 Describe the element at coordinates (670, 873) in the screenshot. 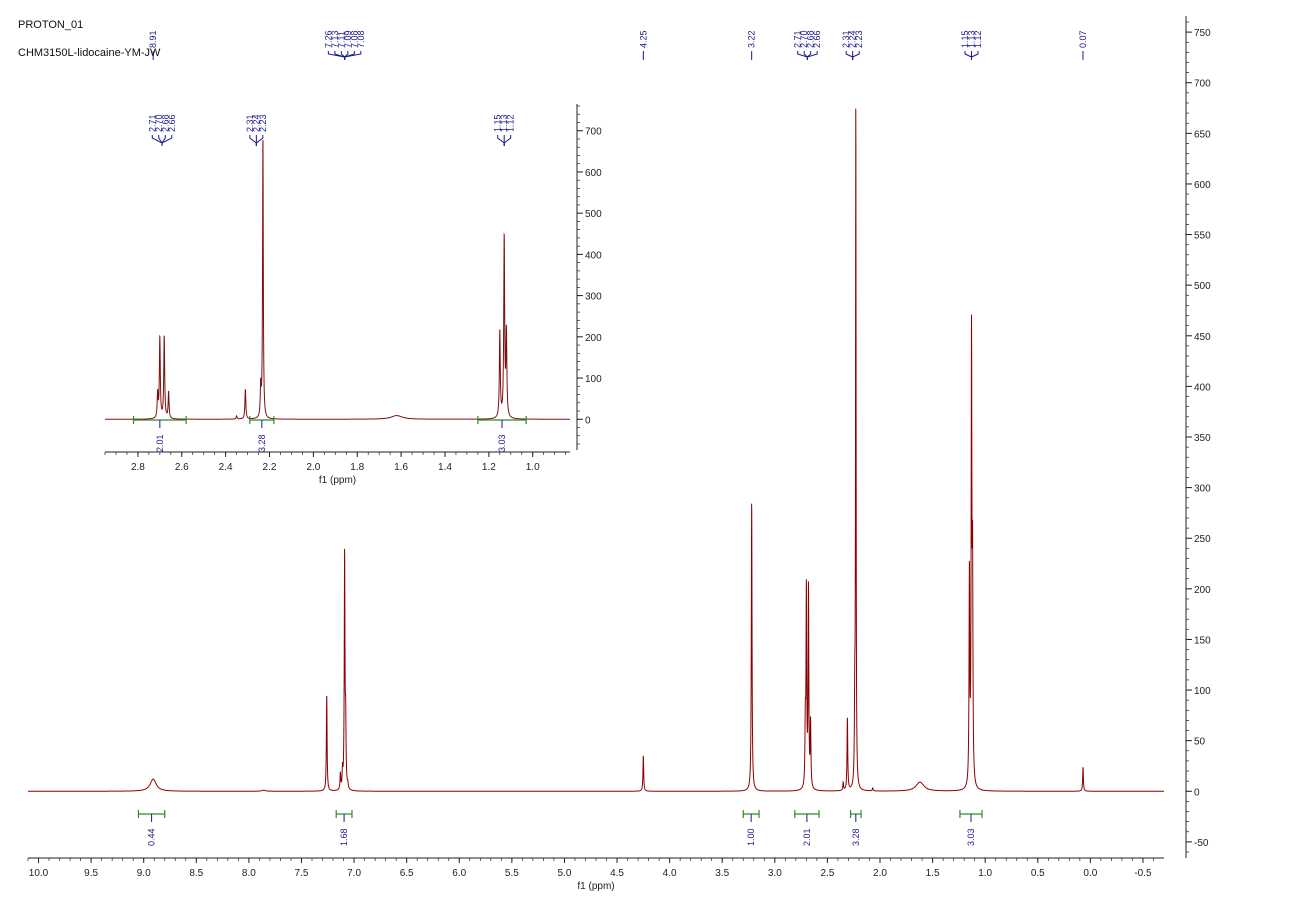

I see `x-tick-label: 4.0` at that location.